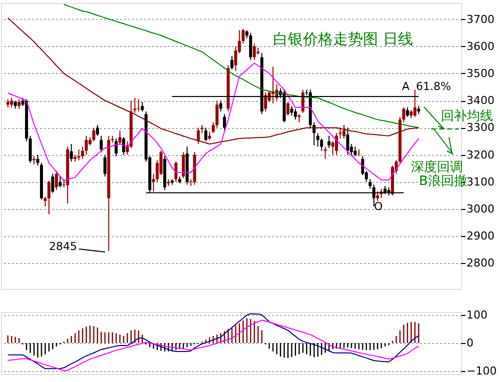  Describe the element at coordinates (480, 155) in the screenshot. I see `y-tick-label: 3200` at that location.